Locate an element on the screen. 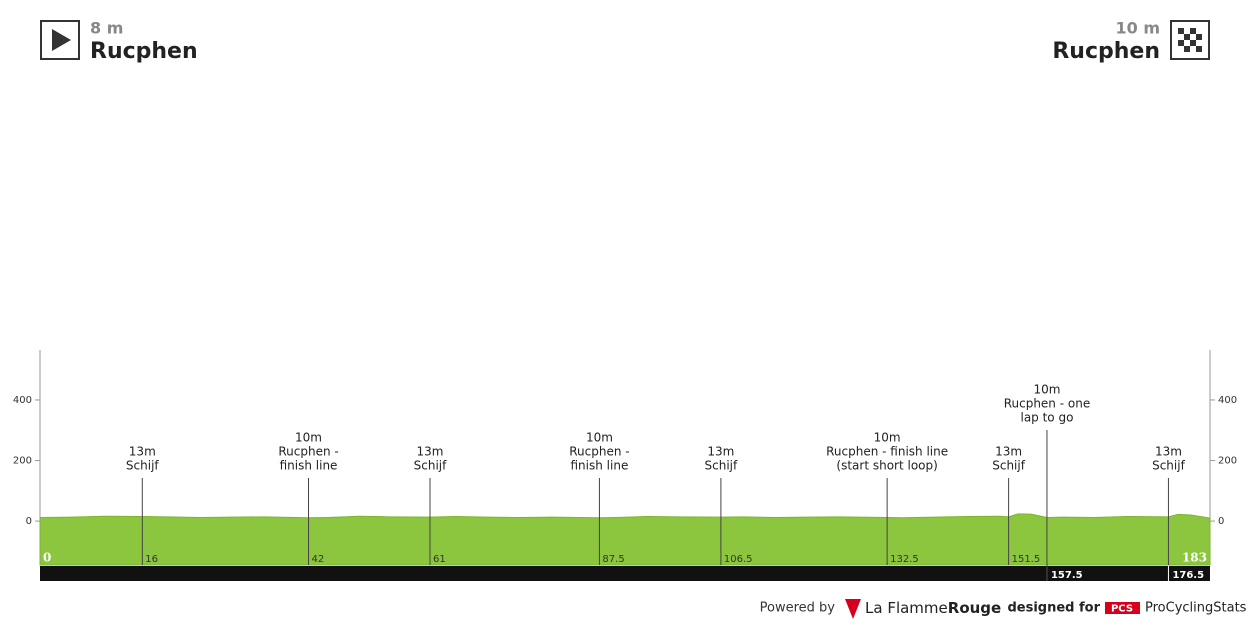  annotation-name: lap to go is located at coordinates (1046, 418).